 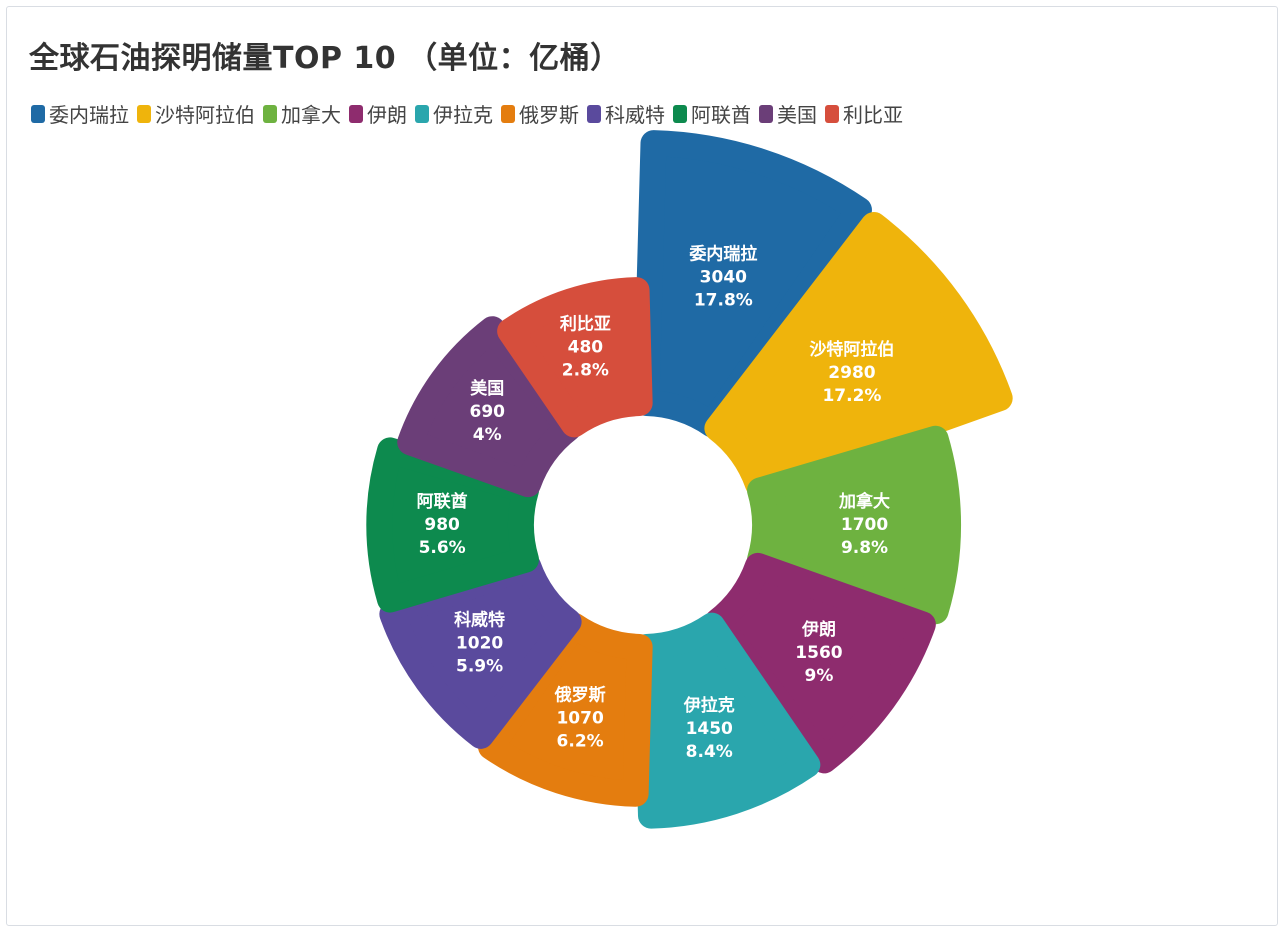 I want to click on legend-item: 科威特, so click(x=626, y=113).